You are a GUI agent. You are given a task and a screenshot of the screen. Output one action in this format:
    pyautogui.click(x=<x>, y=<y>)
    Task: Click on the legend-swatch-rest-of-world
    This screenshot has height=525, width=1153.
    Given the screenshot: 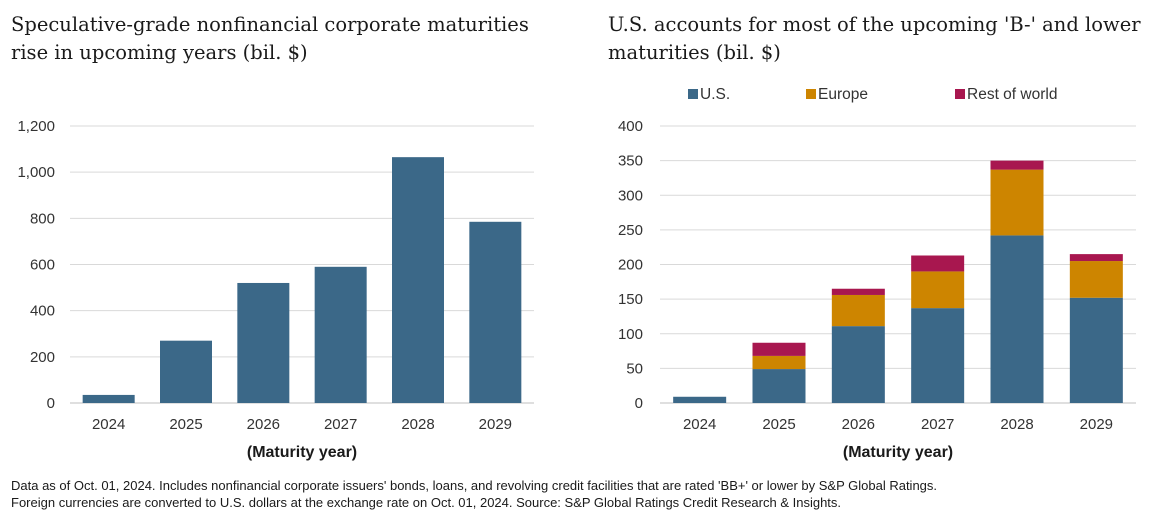 What is the action you would take?
    pyautogui.click(x=960, y=94)
    